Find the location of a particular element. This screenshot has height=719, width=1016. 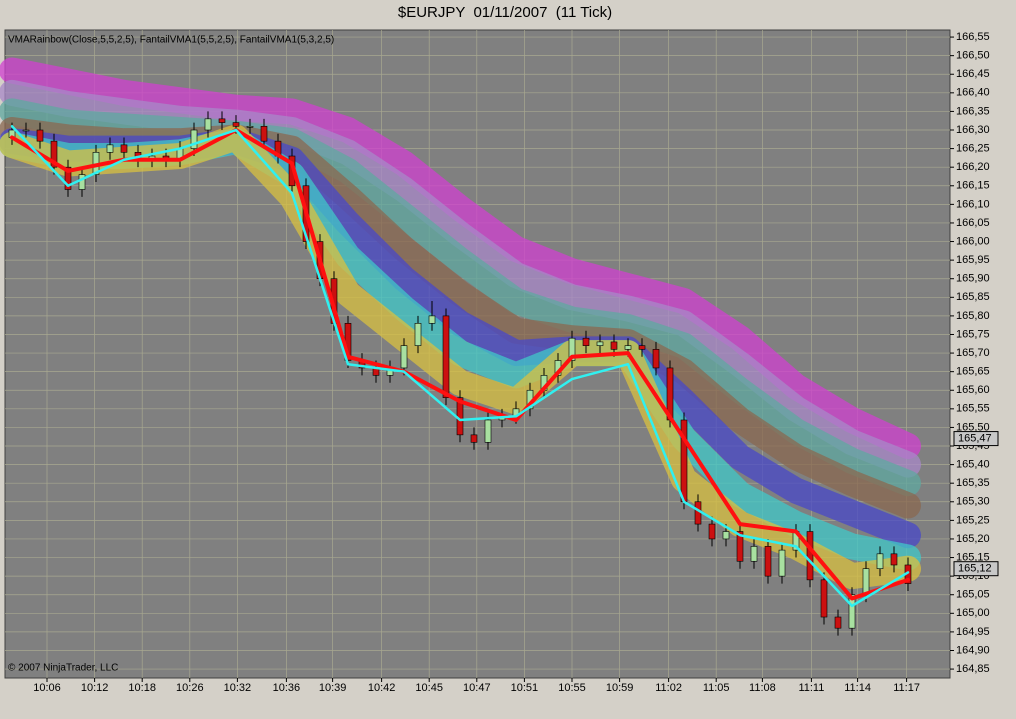

y-tick-label: 165,40 is located at coordinates (973, 465).